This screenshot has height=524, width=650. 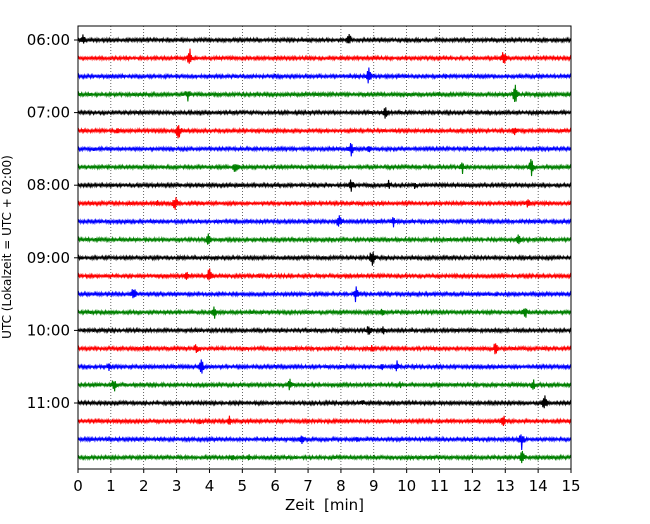 I want to click on y-tick-label: 08:00, so click(x=48, y=185).